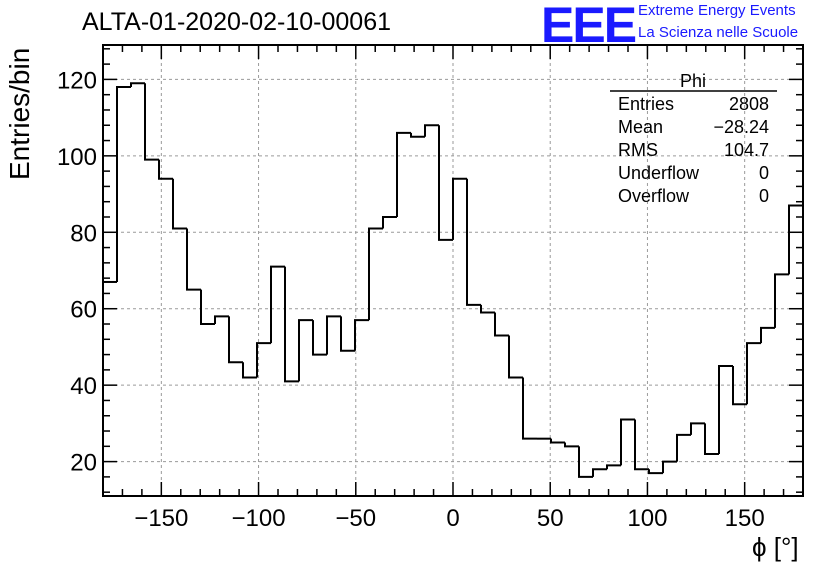 This screenshot has width=836, height=572. Describe the element at coordinates (19, 113) in the screenshot. I see `y-axis-label: Entries/bin` at that location.